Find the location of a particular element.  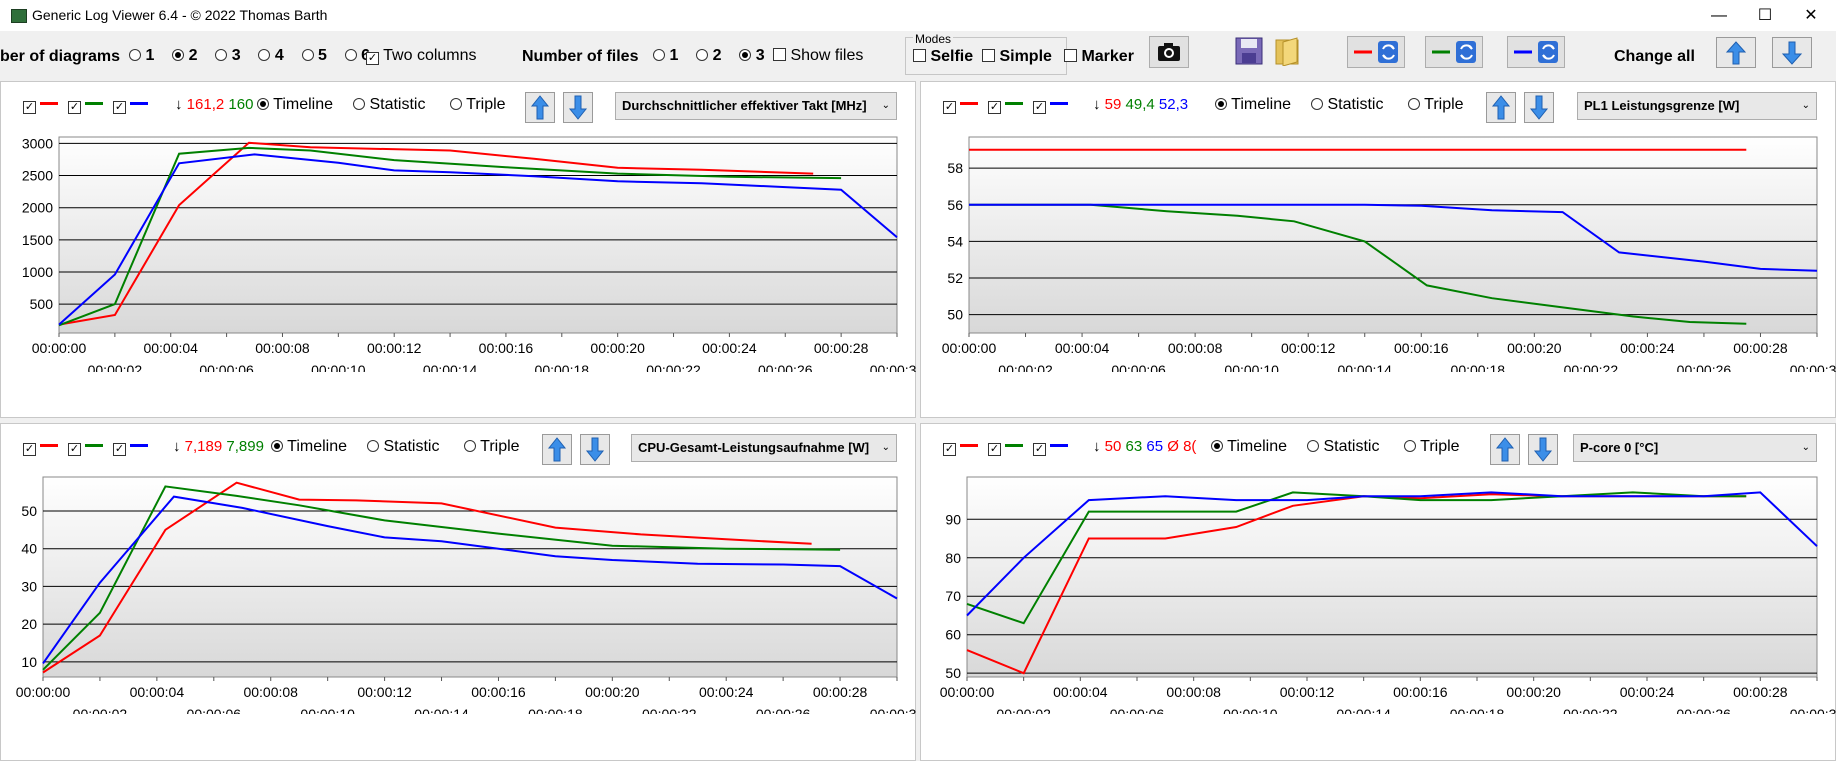

x-tick-label: 00:00:10 is located at coordinates (1251, 367).